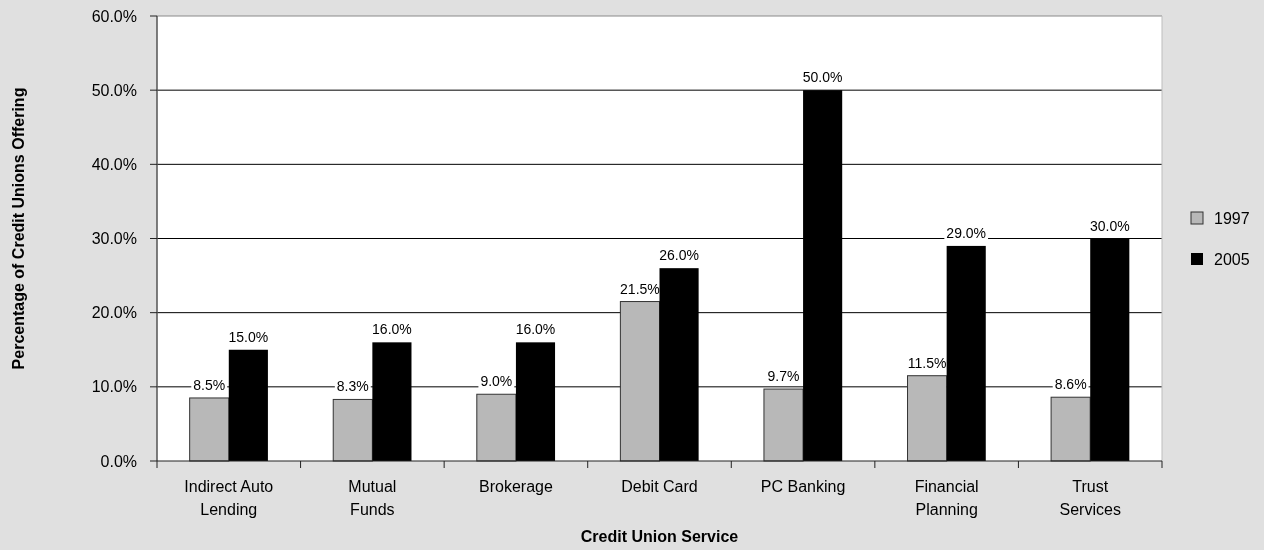 The image size is (1264, 550). Describe the element at coordinates (516, 486) in the screenshot. I see `x-tick-label: Brokerage` at that location.